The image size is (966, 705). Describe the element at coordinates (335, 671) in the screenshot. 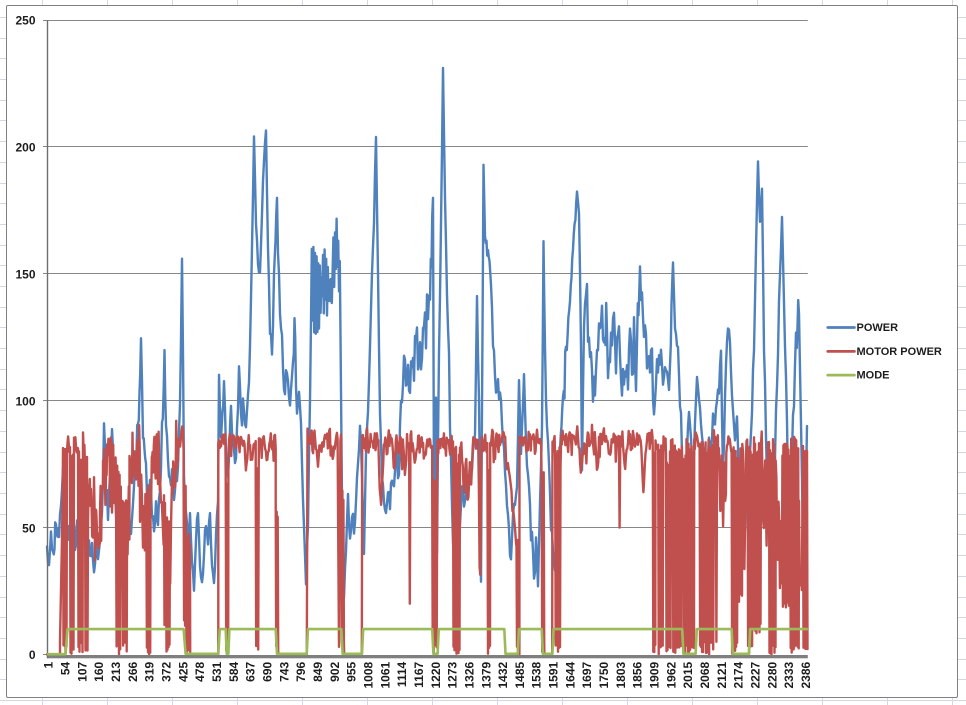

I see `svg-text: 902` at that location.